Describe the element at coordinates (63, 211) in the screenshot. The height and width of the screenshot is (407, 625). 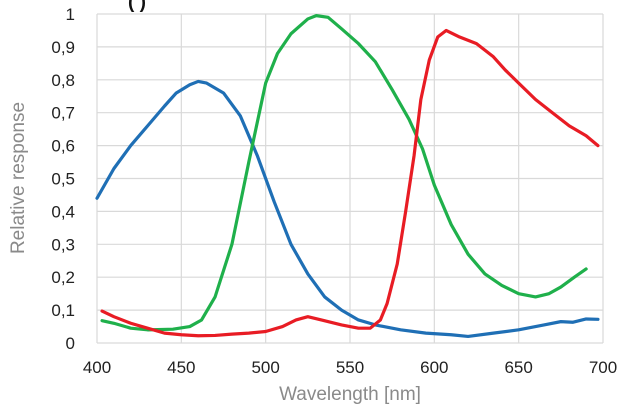
I see `y-tick-label: 0,4` at that location.